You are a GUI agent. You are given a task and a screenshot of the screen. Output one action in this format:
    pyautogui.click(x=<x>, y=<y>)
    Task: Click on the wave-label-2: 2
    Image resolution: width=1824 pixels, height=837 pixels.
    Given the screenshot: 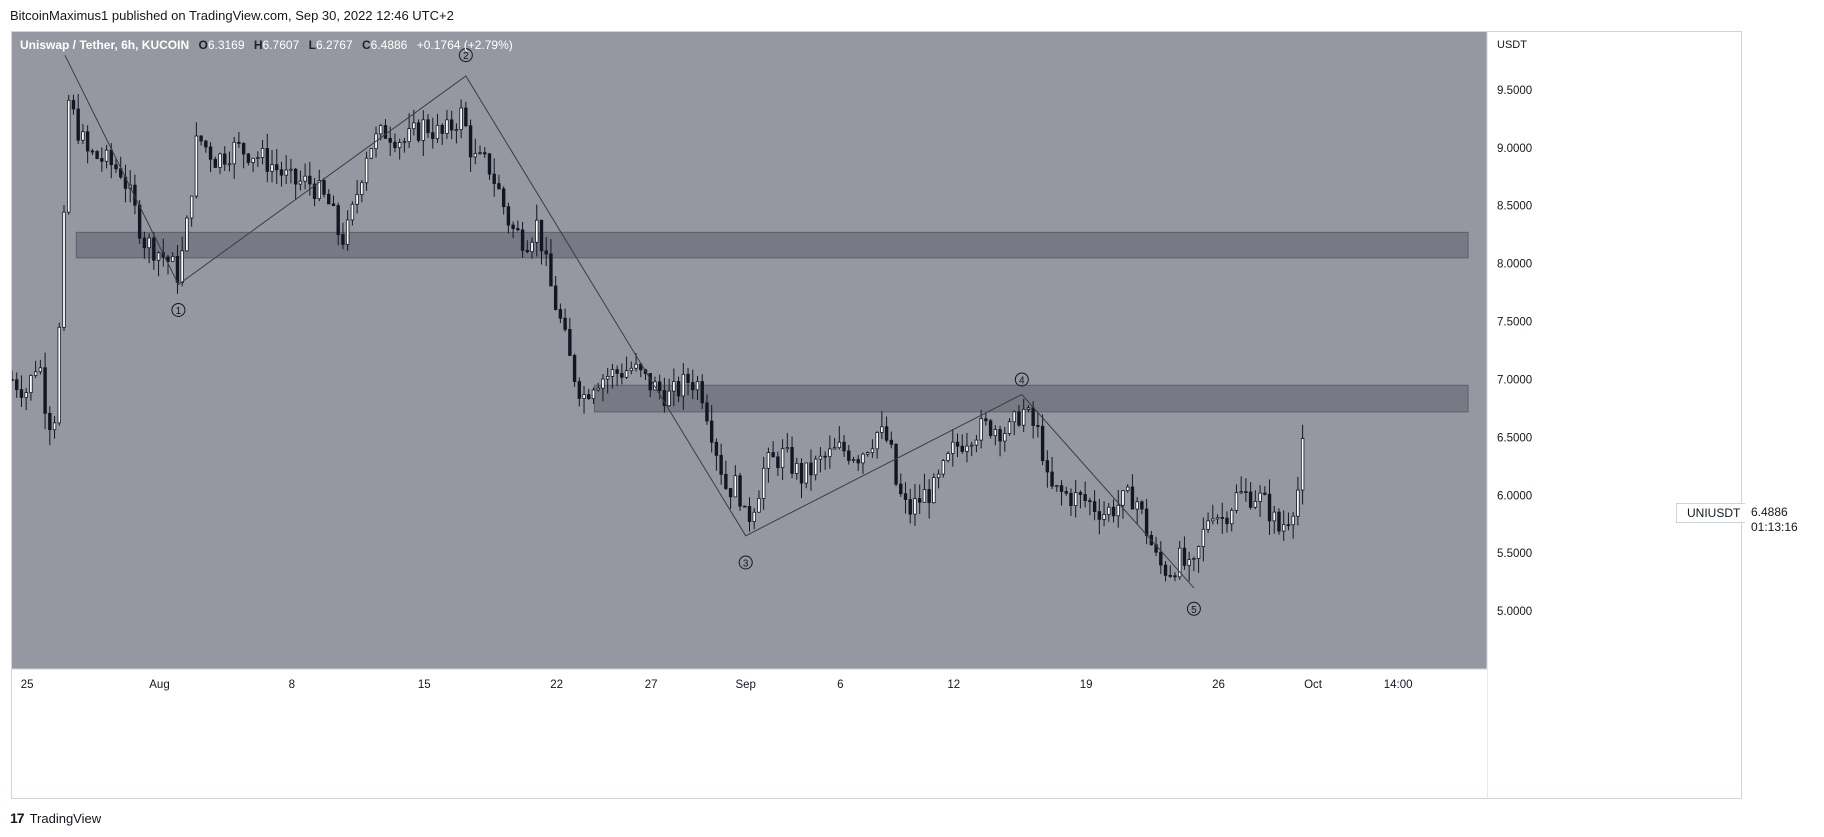 What is the action you would take?
    pyautogui.click(x=465, y=55)
    